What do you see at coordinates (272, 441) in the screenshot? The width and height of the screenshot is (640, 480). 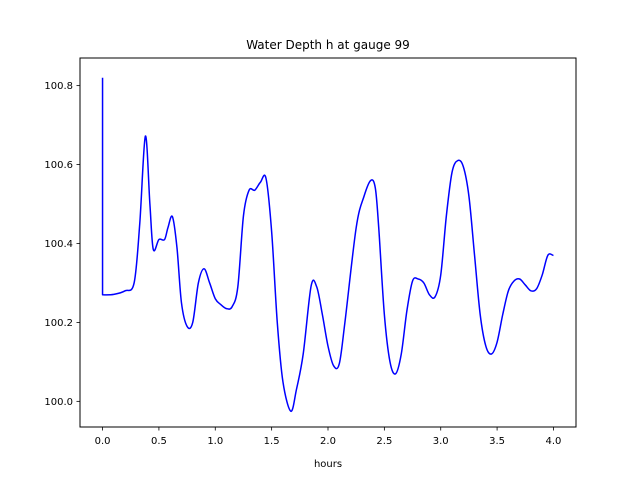 I see `x-tick-label: 1.5` at bounding box center [272, 441].